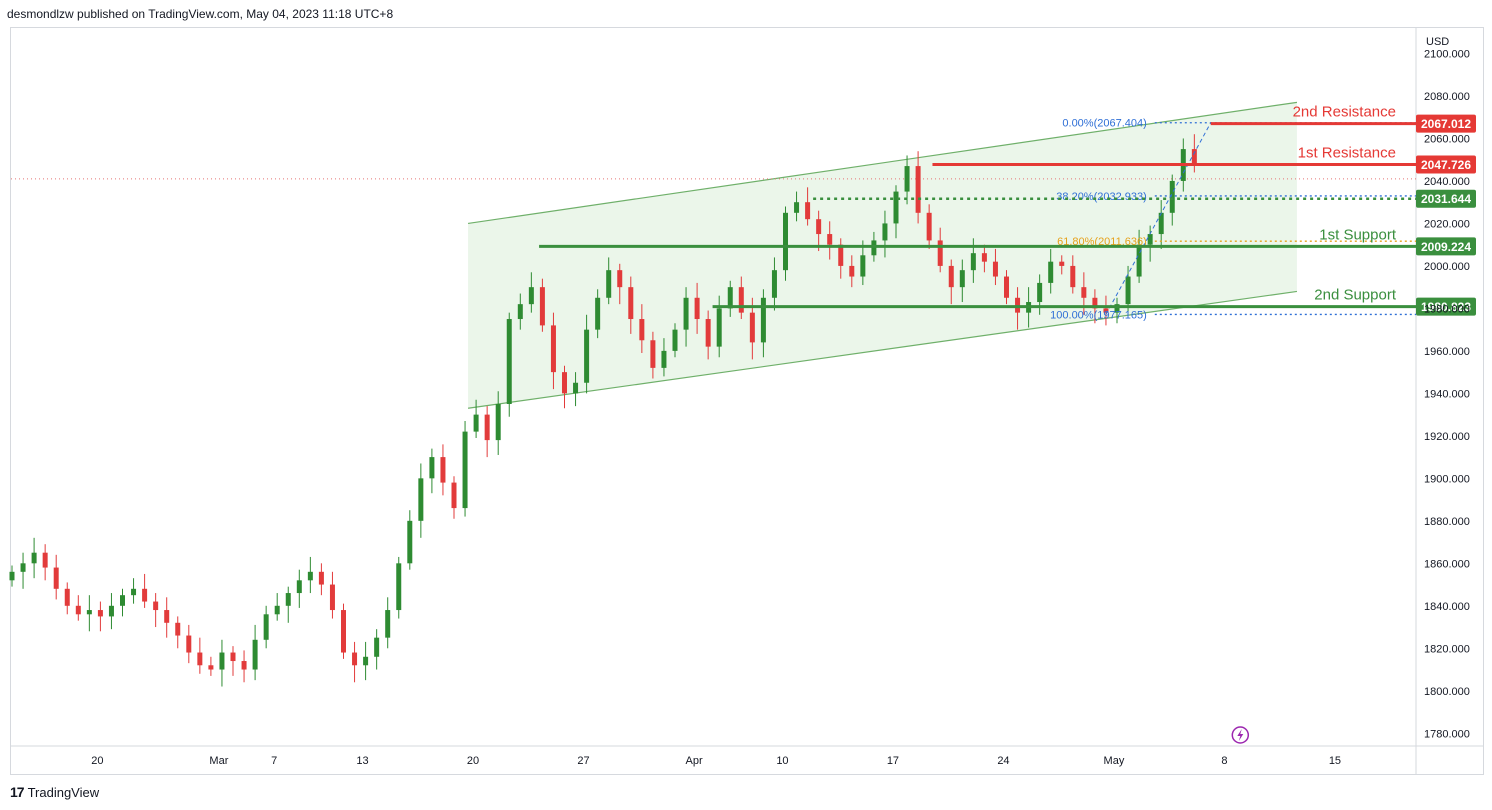  What do you see at coordinates (1344, 112) in the screenshot?
I see `level-label: 2nd Resistance` at bounding box center [1344, 112].